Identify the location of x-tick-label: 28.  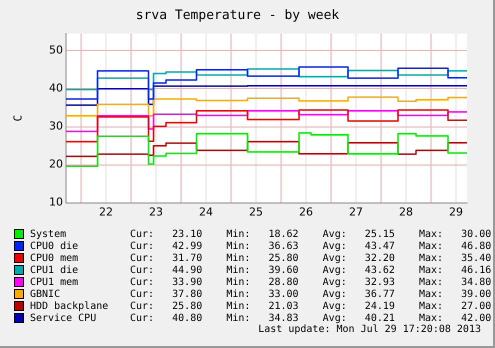
(406, 211).